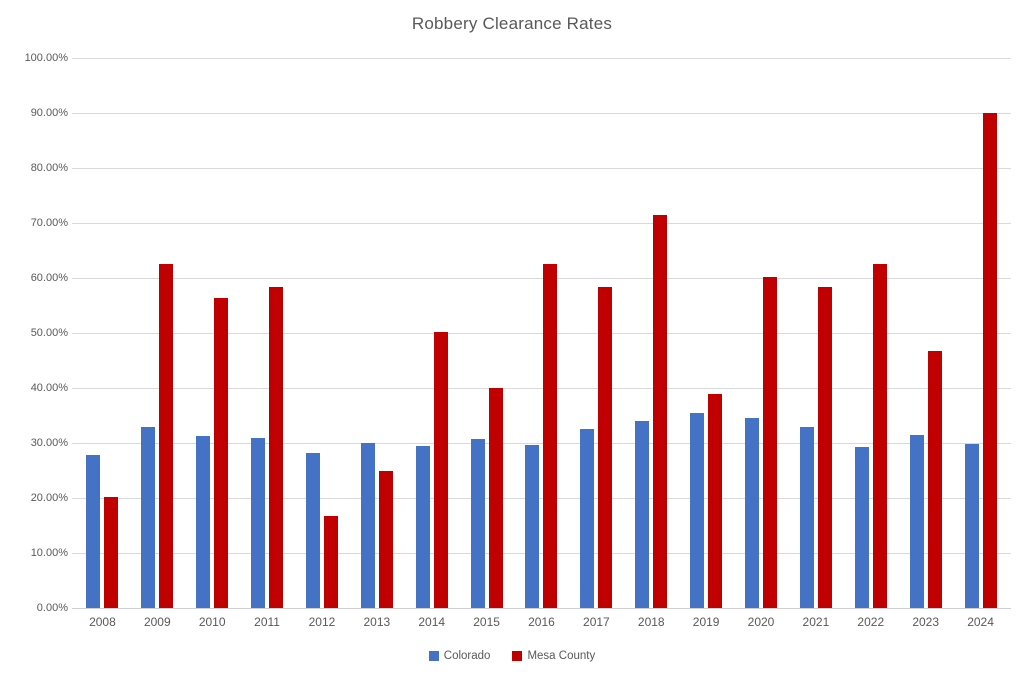 The width and height of the screenshot is (1024, 682). I want to click on bar-mesa-county-2010, so click(221, 453).